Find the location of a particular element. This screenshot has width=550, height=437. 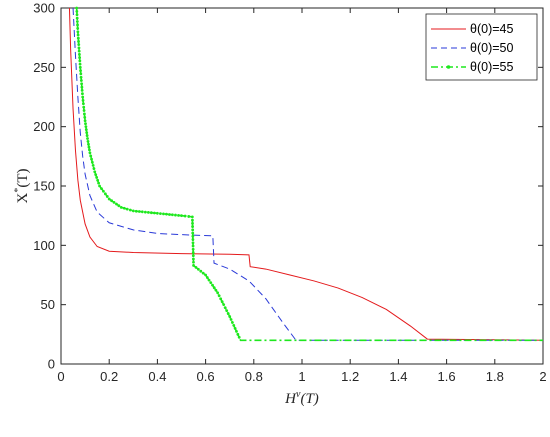

x-tick-label: 1.6 is located at coordinates (447, 376).